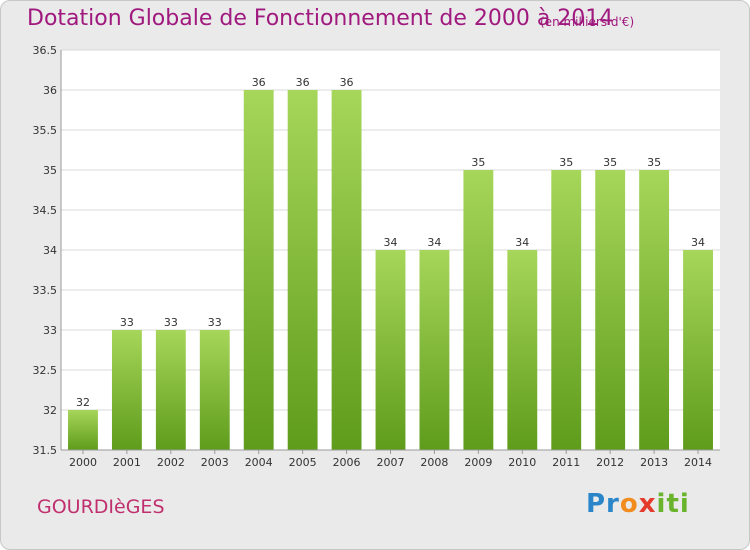  What do you see at coordinates (566, 462) in the screenshot?
I see `x-tick-label: 2011` at bounding box center [566, 462].